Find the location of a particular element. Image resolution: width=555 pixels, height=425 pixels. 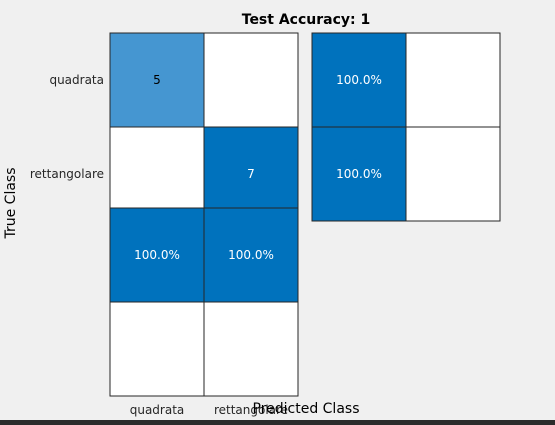

matrix-label: 7 is located at coordinates (251, 174).